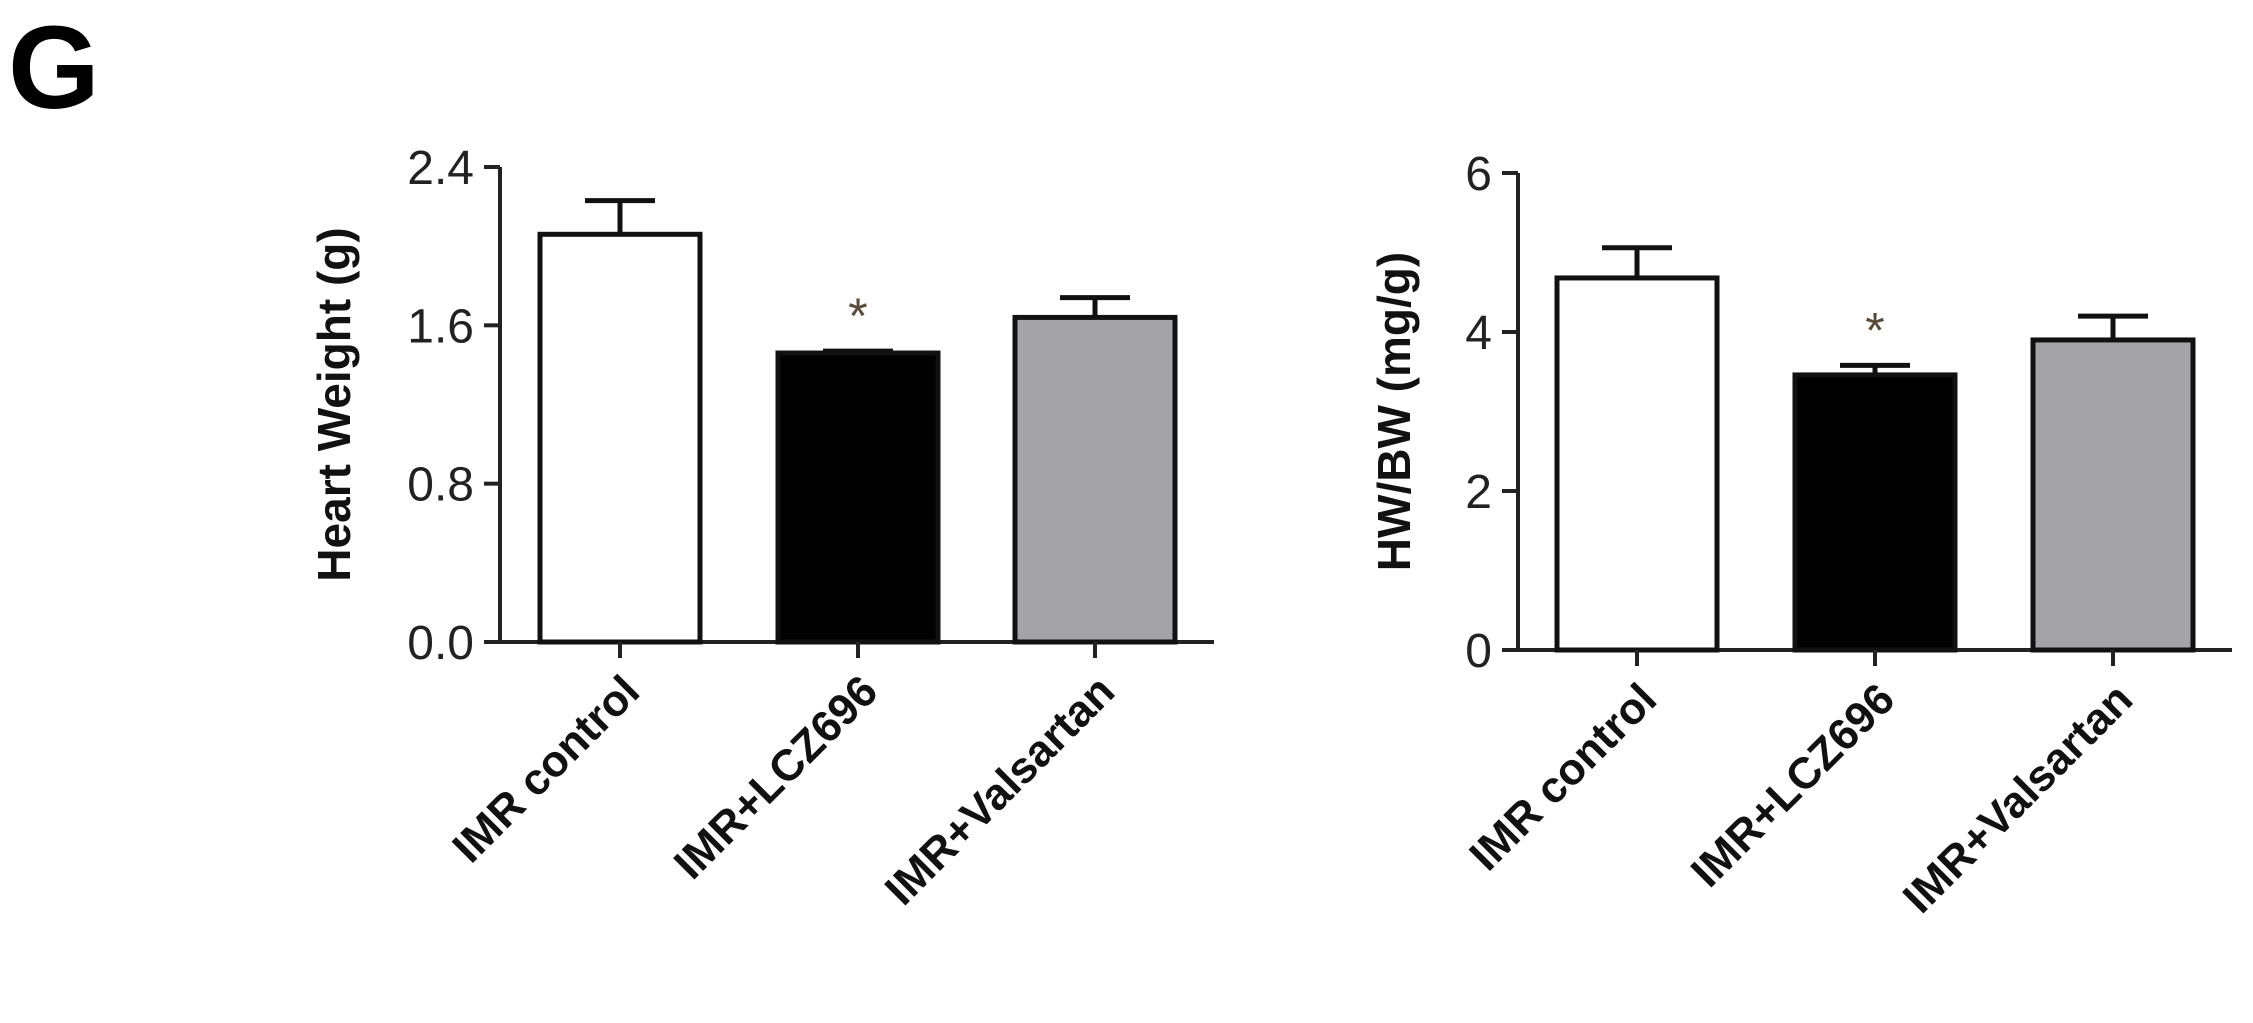 Image resolution: width=2253 pixels, height=1023 pixels. Describe the element at coordinates (1478, 492) in the screenshot. I see `y-tick-label: 2` at that location.